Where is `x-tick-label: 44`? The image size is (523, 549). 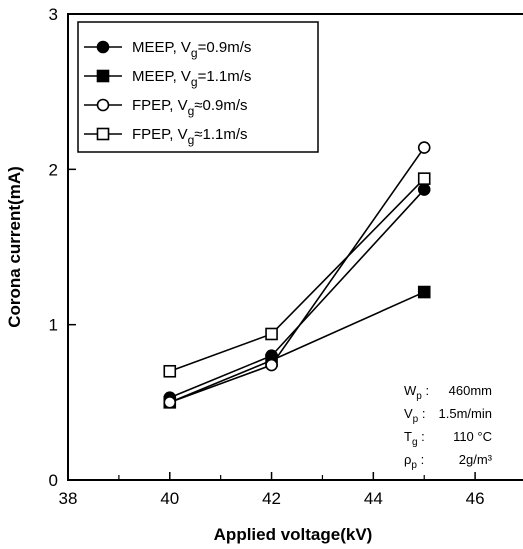
x-tick-label: 44 is located at coordinates (373, 498).